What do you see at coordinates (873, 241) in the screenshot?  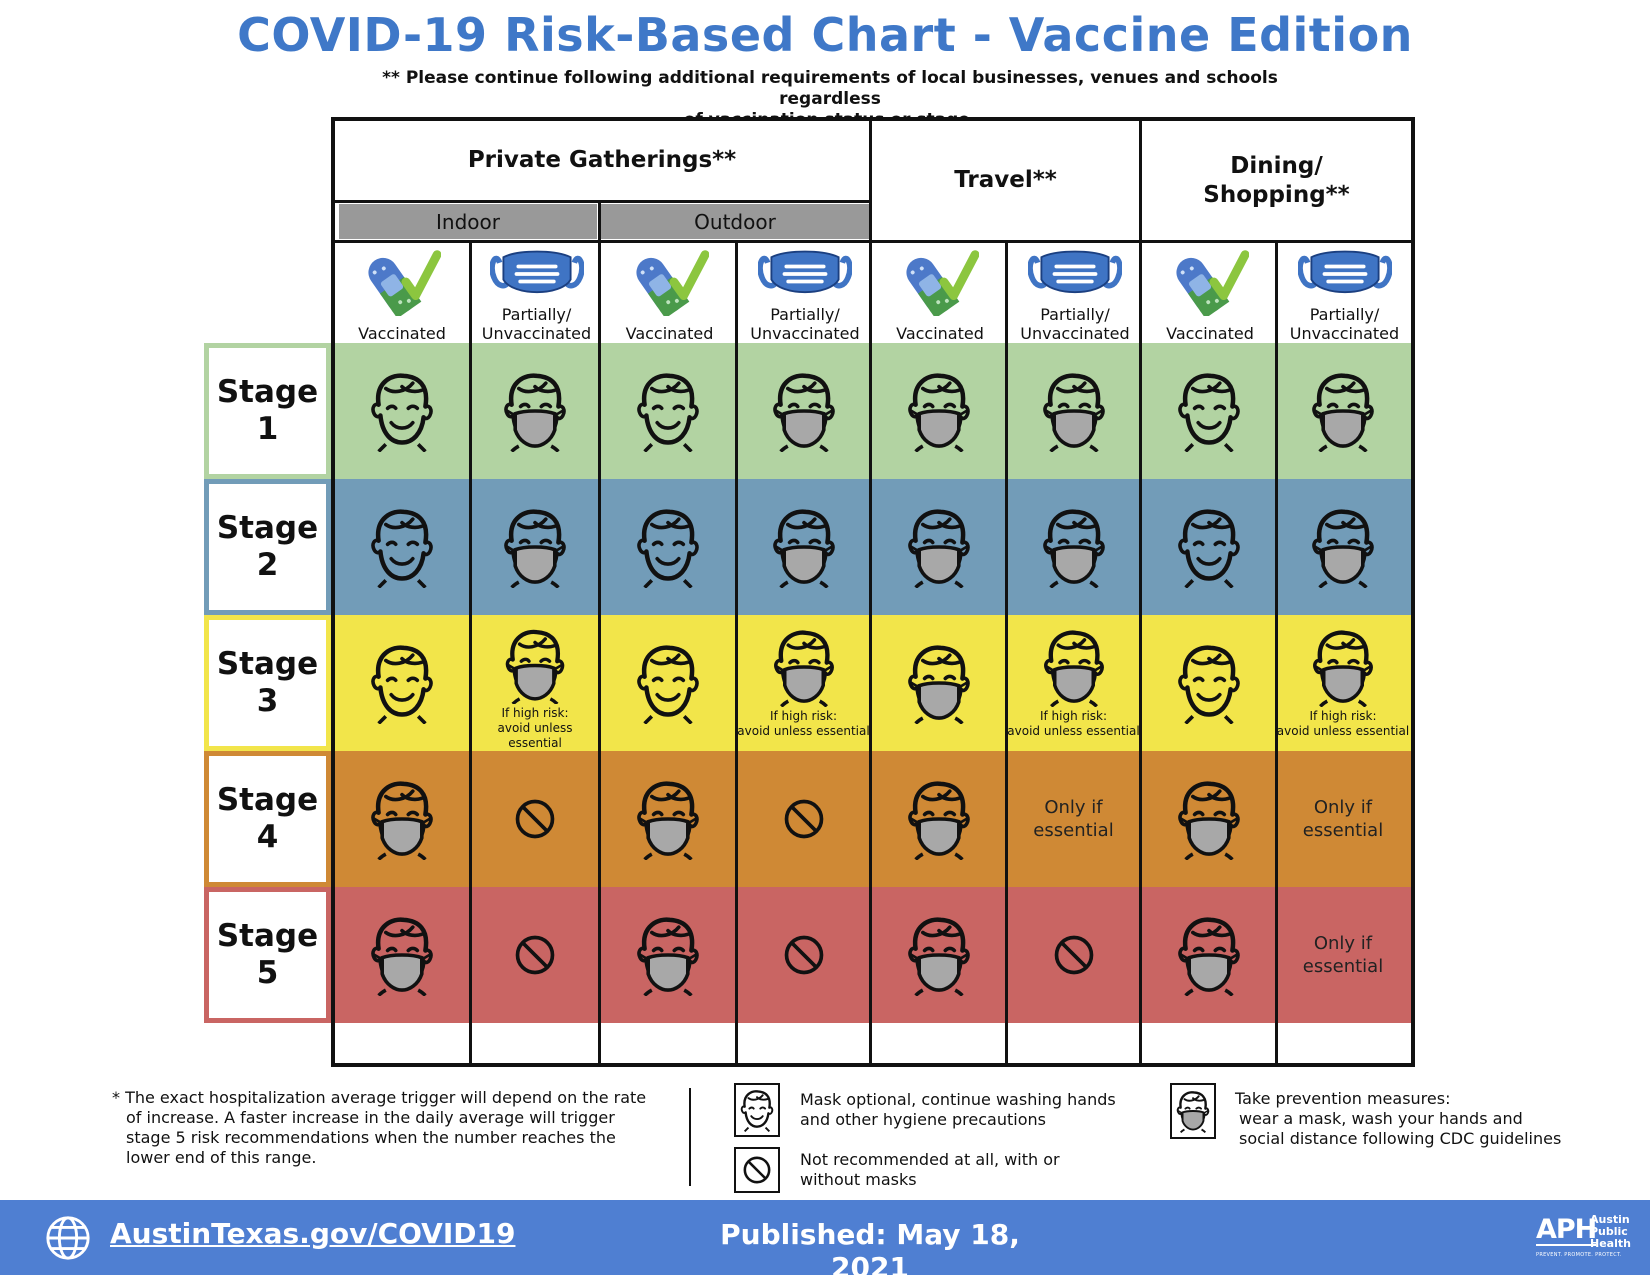 I see `divider-header-bottom` at bounding box center [873, 241].